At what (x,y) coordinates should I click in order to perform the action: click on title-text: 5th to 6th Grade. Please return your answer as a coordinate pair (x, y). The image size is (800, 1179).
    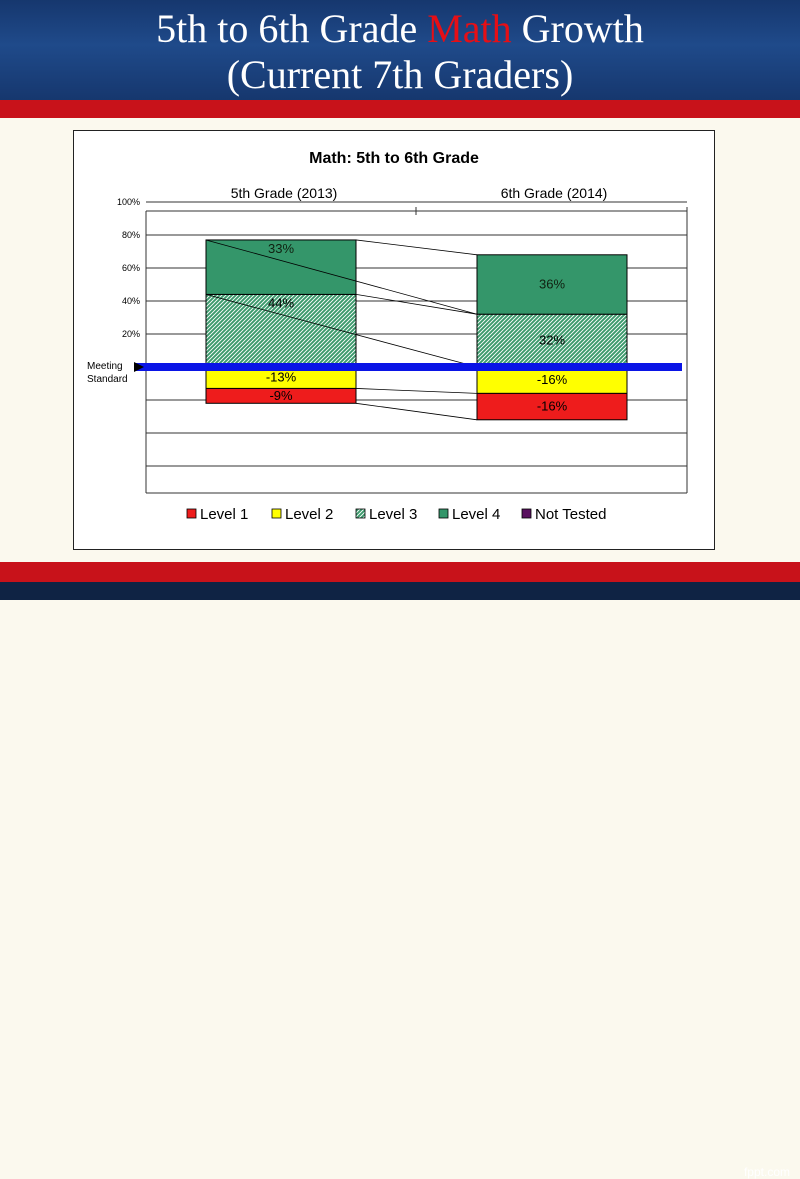
    Looking at the image, I should click on (292, 28).